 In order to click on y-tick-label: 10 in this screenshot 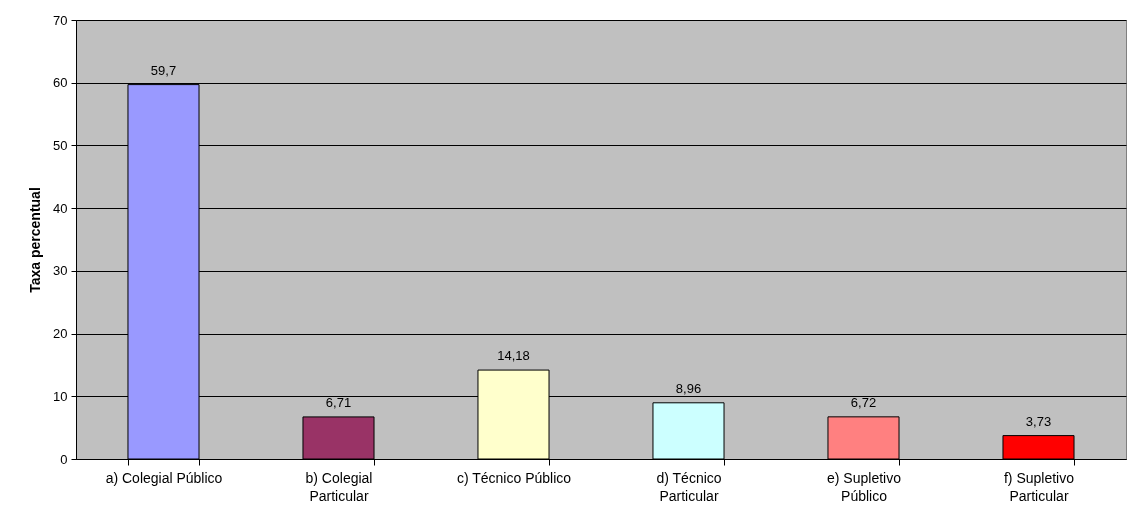, I will do `click(60, 396)`.